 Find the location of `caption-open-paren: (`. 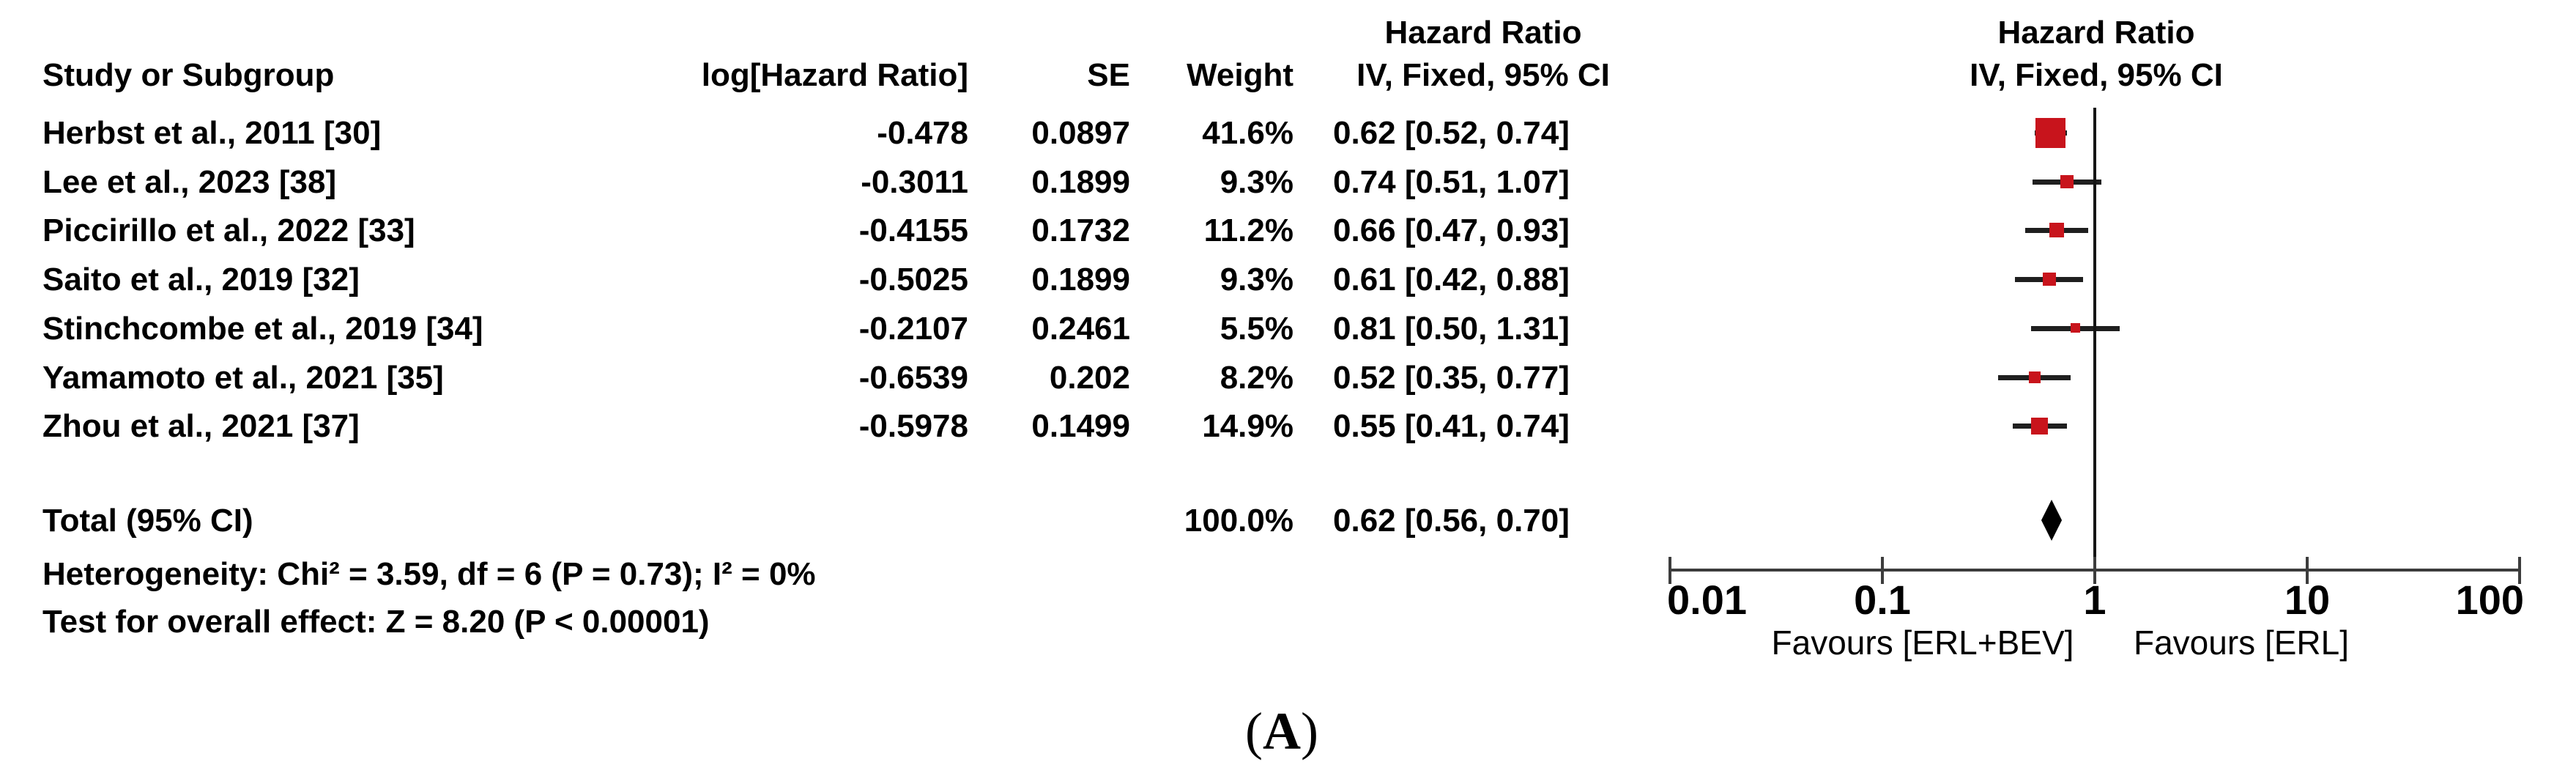

caption-open-paren: ( is located at coordinates (1254, 731).